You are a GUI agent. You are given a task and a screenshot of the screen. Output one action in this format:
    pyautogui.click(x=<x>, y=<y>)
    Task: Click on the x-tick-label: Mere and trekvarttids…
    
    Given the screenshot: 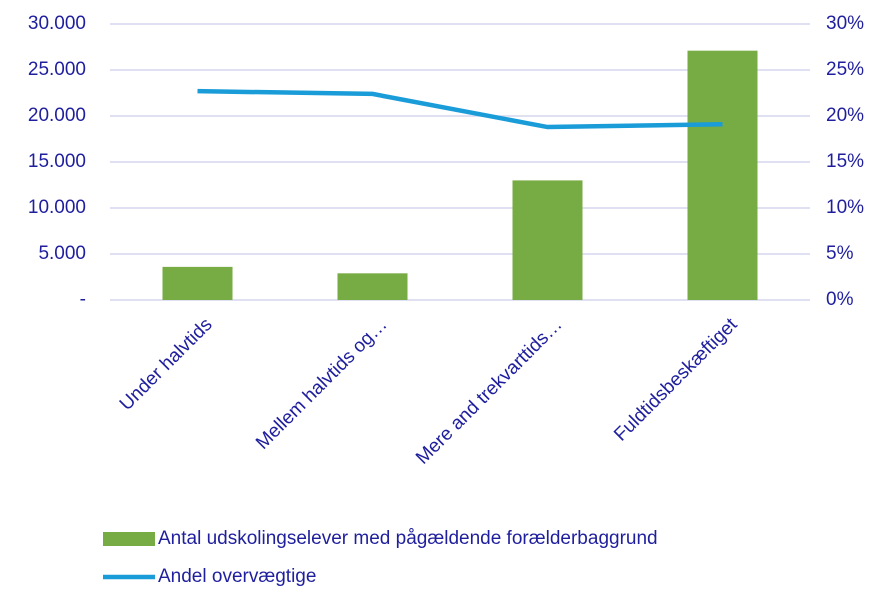 What is the action you would take?
    pyautogui.click(x=489, y=391)
    